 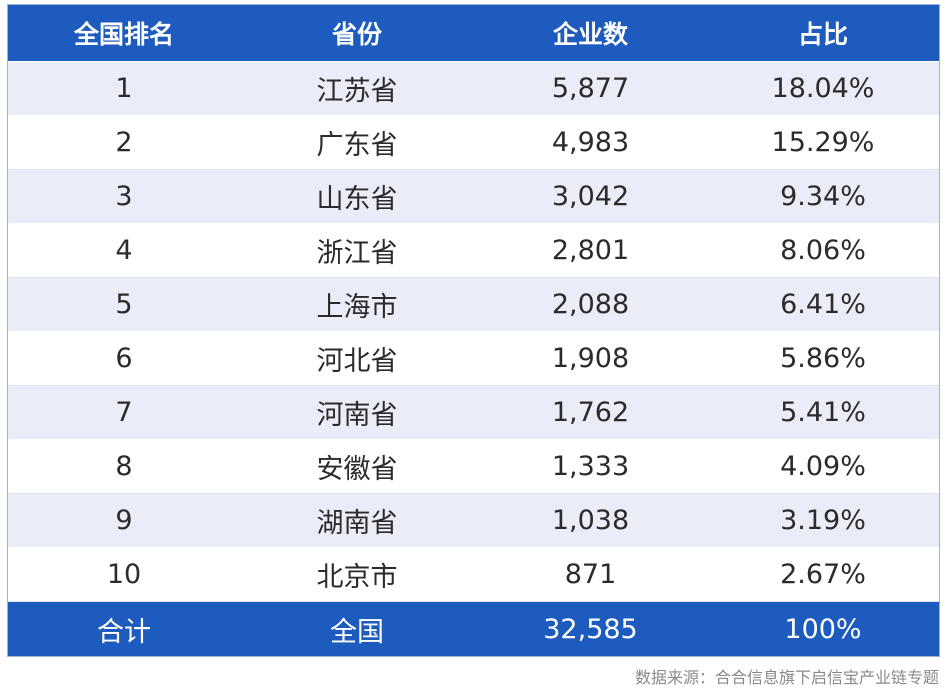 I want to click on rank-cell: 9, so click(x=124, y=520).